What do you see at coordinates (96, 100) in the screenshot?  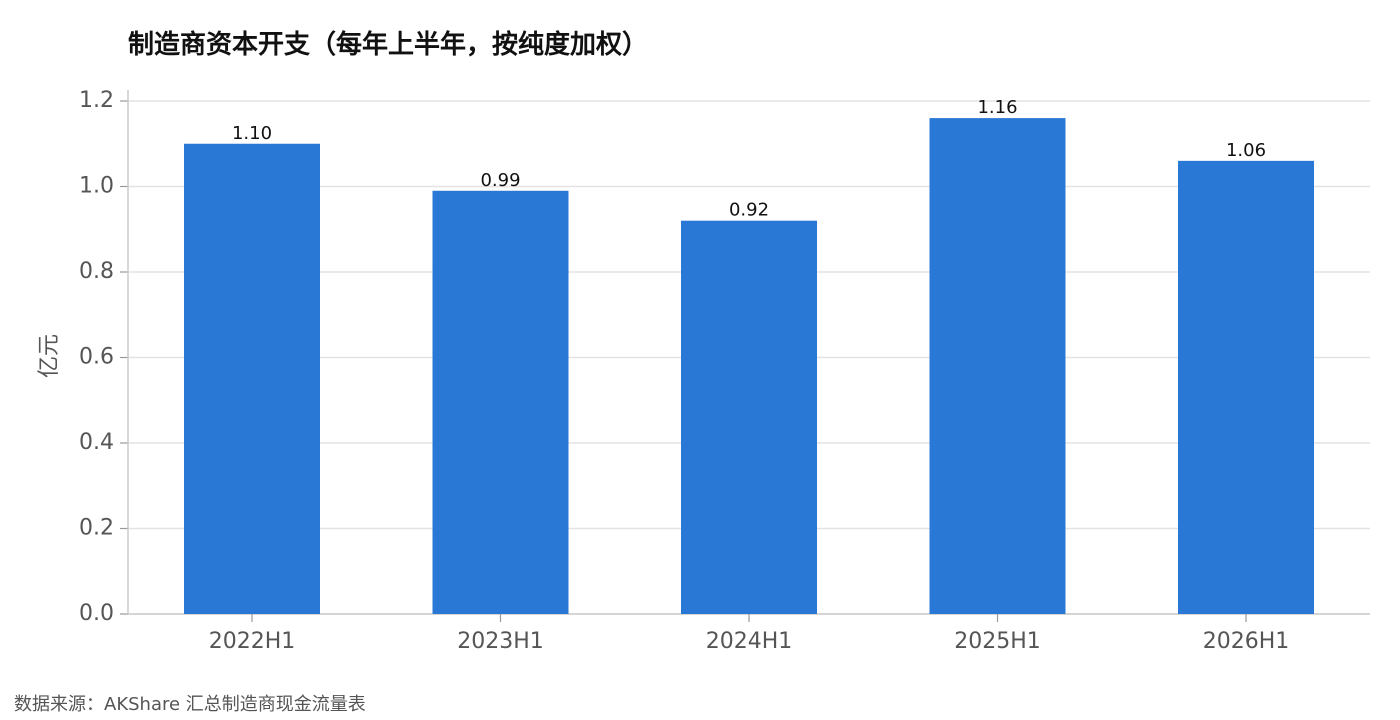 I see `y-tick-label: 1.2` at bounding box center [96, 100].